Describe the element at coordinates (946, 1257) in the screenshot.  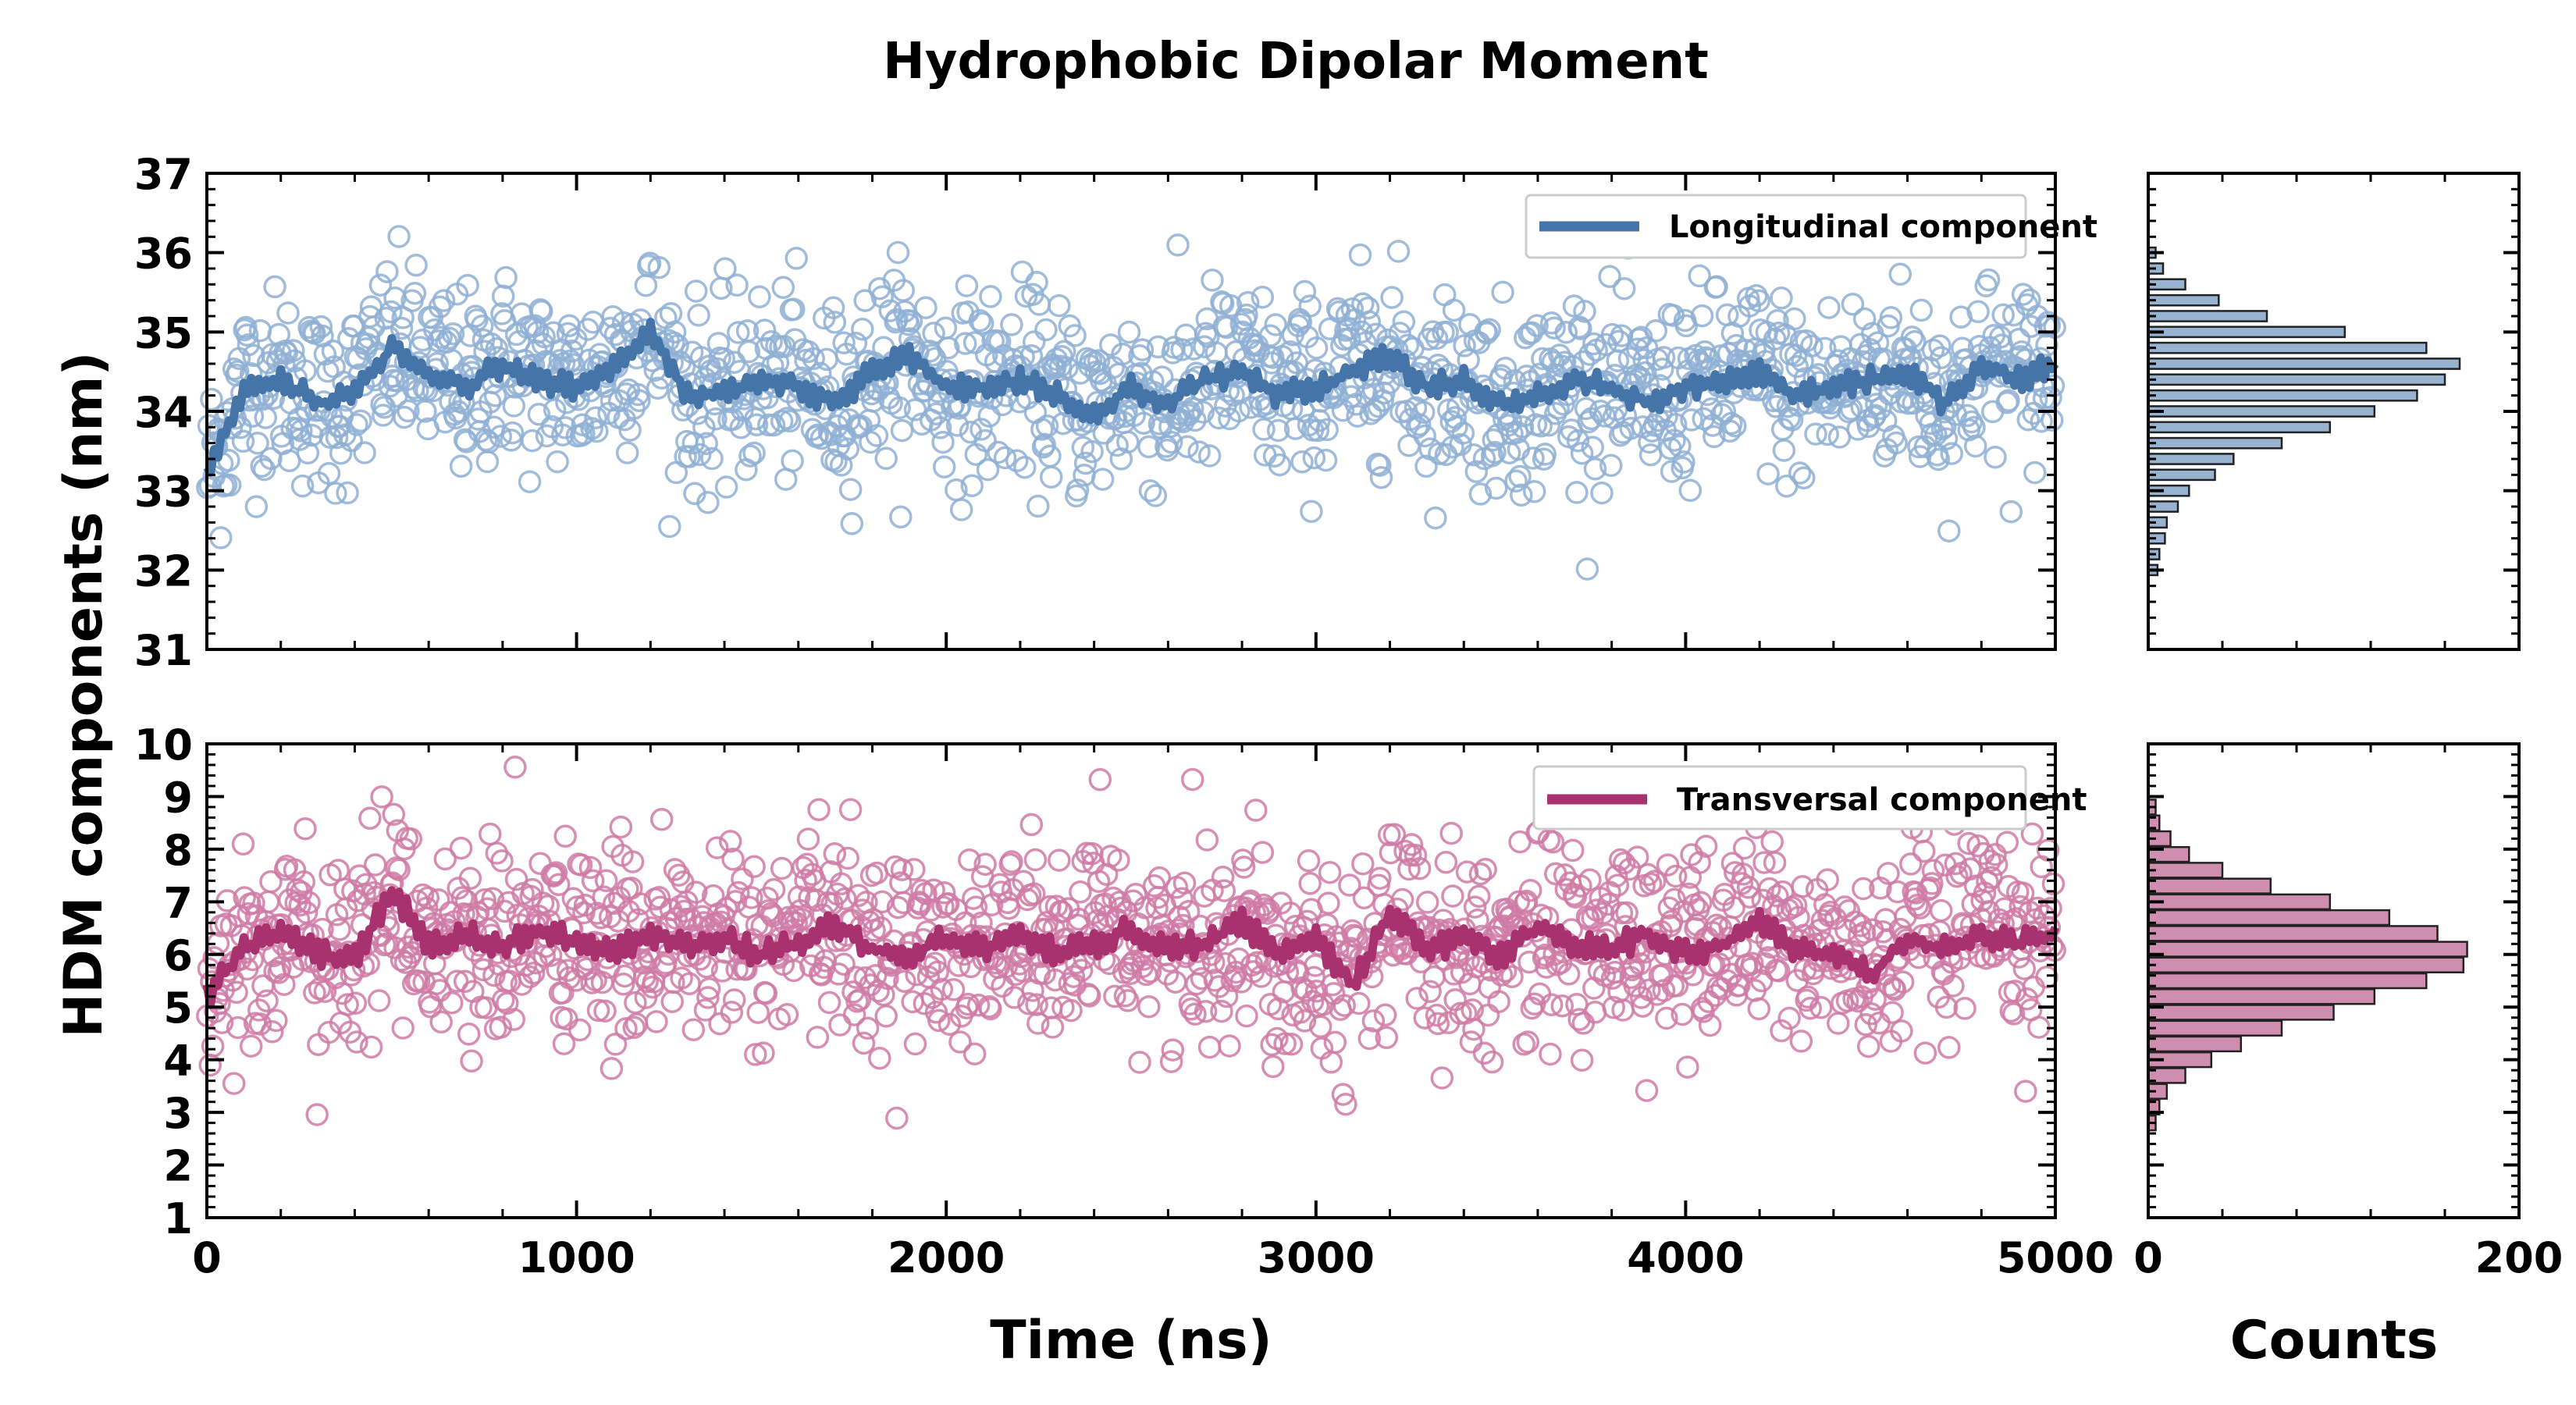
I see `x-tick-label: 2000` at that location.